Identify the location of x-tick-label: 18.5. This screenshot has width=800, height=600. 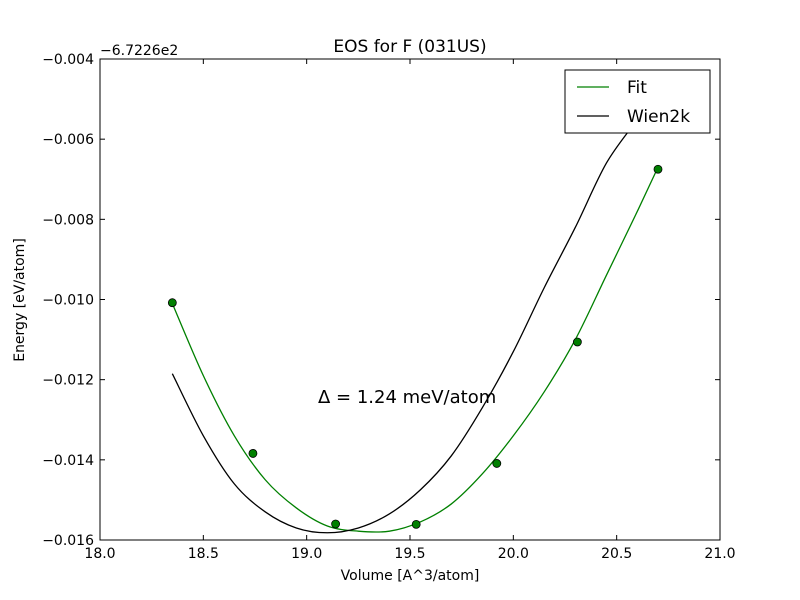
(203, 554).